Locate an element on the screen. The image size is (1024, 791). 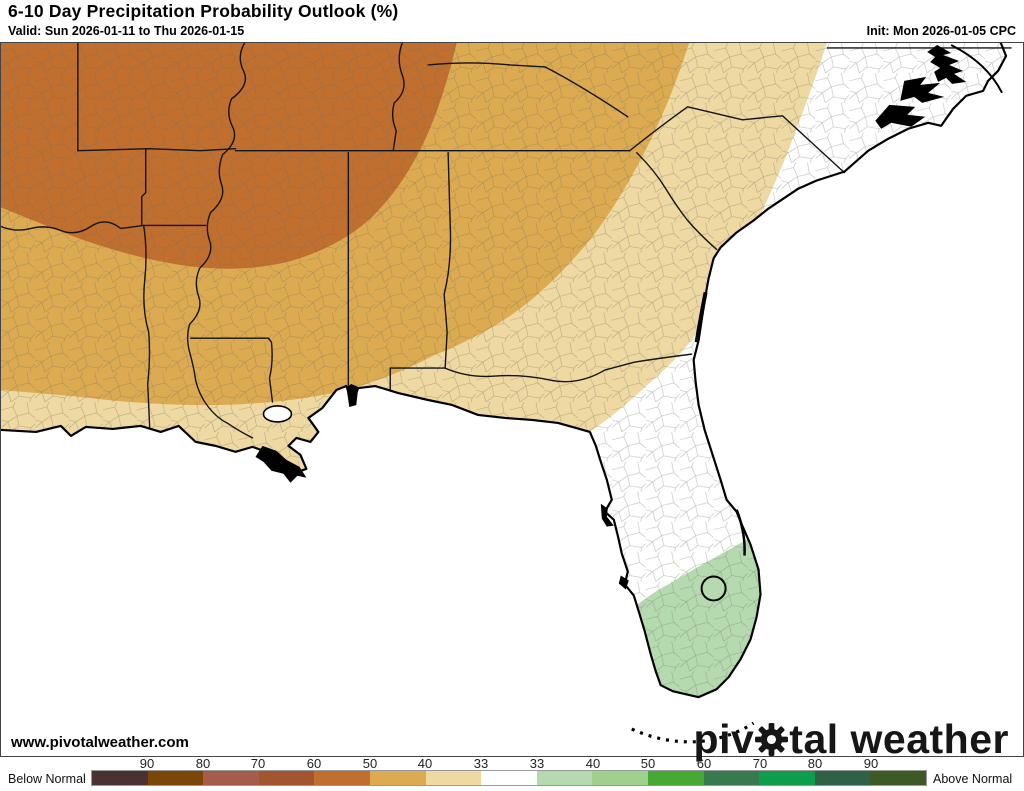
tennessee-river is located at coordinates (398, 97).